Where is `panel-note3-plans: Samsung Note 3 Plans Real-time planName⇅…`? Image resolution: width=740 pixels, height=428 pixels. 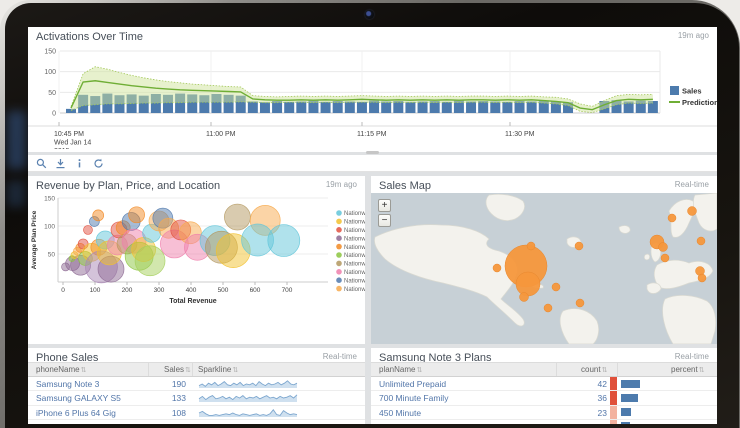
panel-note3-plans: Samsung Note 3 Plans Real-time planName⇅… is located at coordinates (544, 386).